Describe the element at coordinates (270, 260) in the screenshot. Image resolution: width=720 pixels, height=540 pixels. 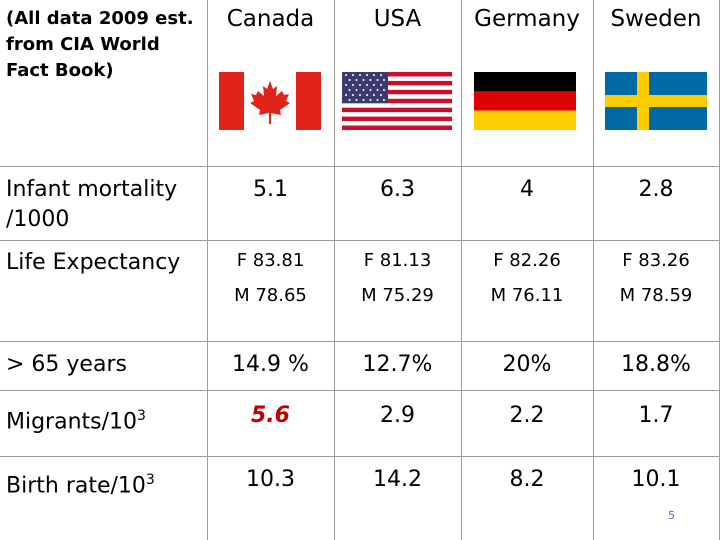
I see `life-expectancy-female-canada: F 83.81` at that location.